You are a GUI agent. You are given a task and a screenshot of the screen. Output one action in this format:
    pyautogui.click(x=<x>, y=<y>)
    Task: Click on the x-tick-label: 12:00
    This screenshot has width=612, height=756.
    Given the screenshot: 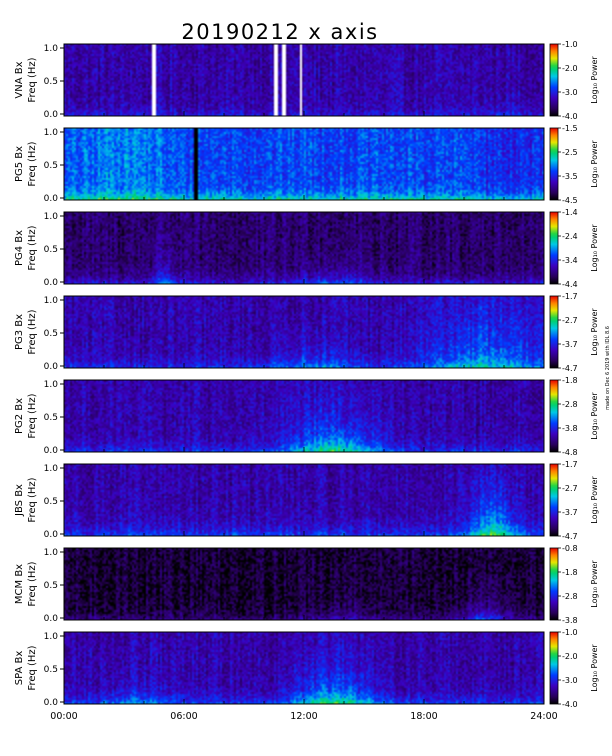 What is the action you would take?
    pyautogui.click(x=303, y=716)
    